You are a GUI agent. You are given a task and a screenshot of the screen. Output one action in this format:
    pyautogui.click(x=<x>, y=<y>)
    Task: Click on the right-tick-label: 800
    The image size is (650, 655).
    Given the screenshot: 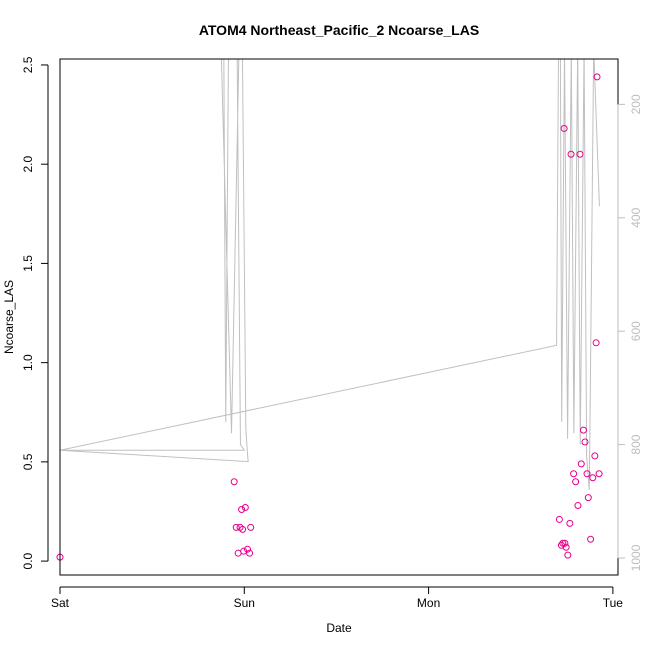 What is the action you would take?
    pyautogui.click(x=636, y=444)
    